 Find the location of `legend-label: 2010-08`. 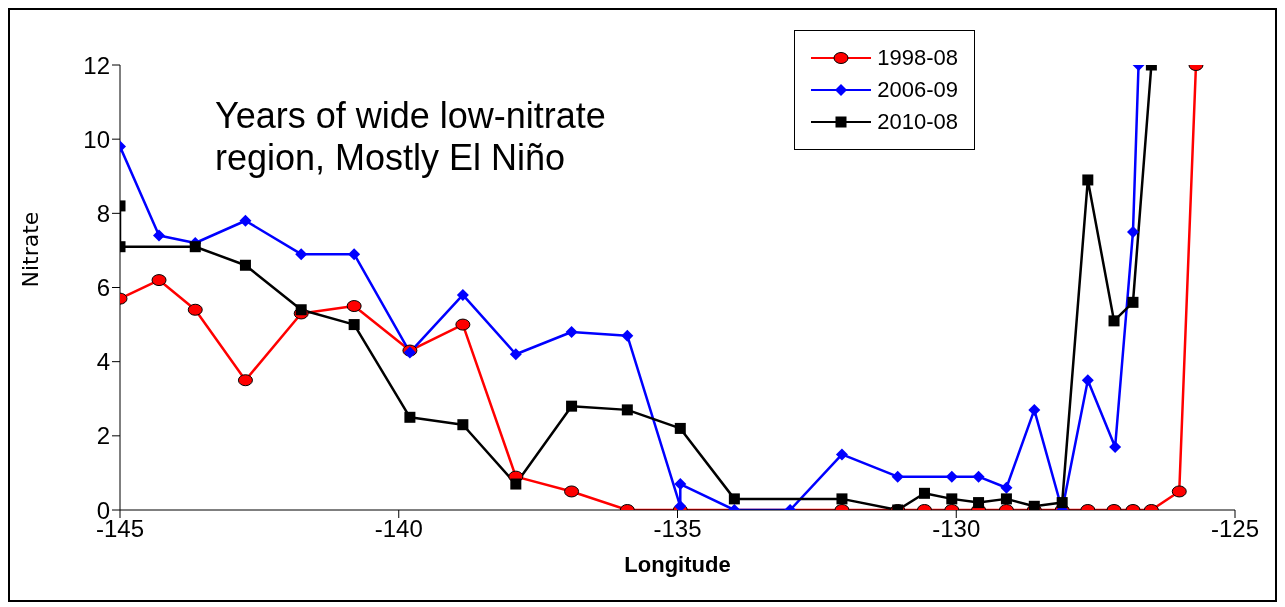

legend-label: 2010-08 is located at coordinates (917, 122).